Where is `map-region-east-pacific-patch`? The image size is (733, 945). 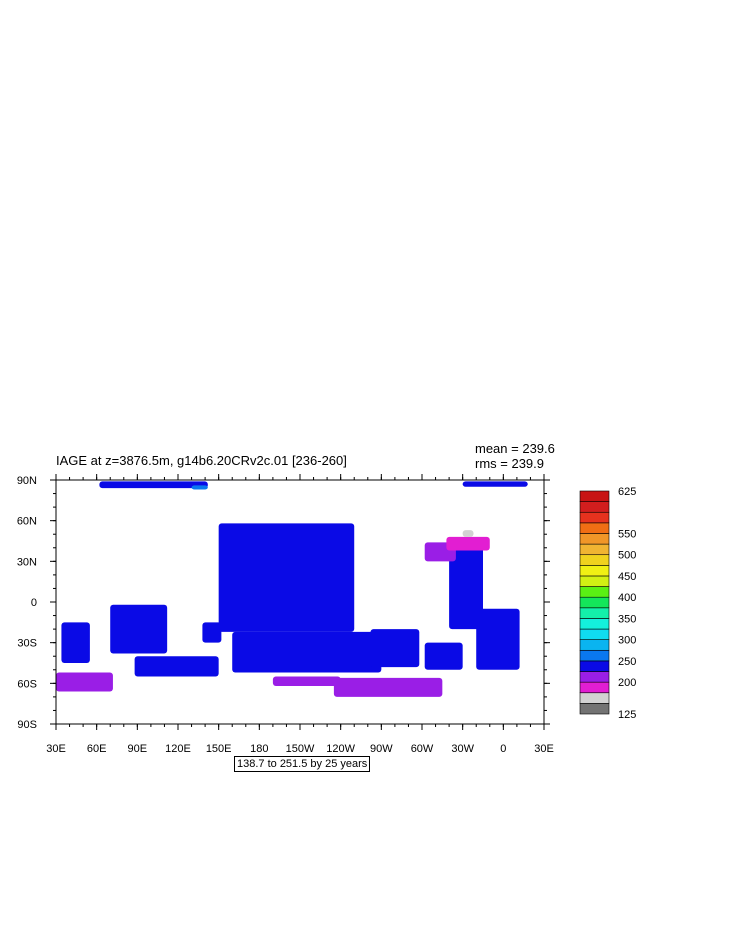 map-region-east-pacific-patch is located at coordinates (395, 648).